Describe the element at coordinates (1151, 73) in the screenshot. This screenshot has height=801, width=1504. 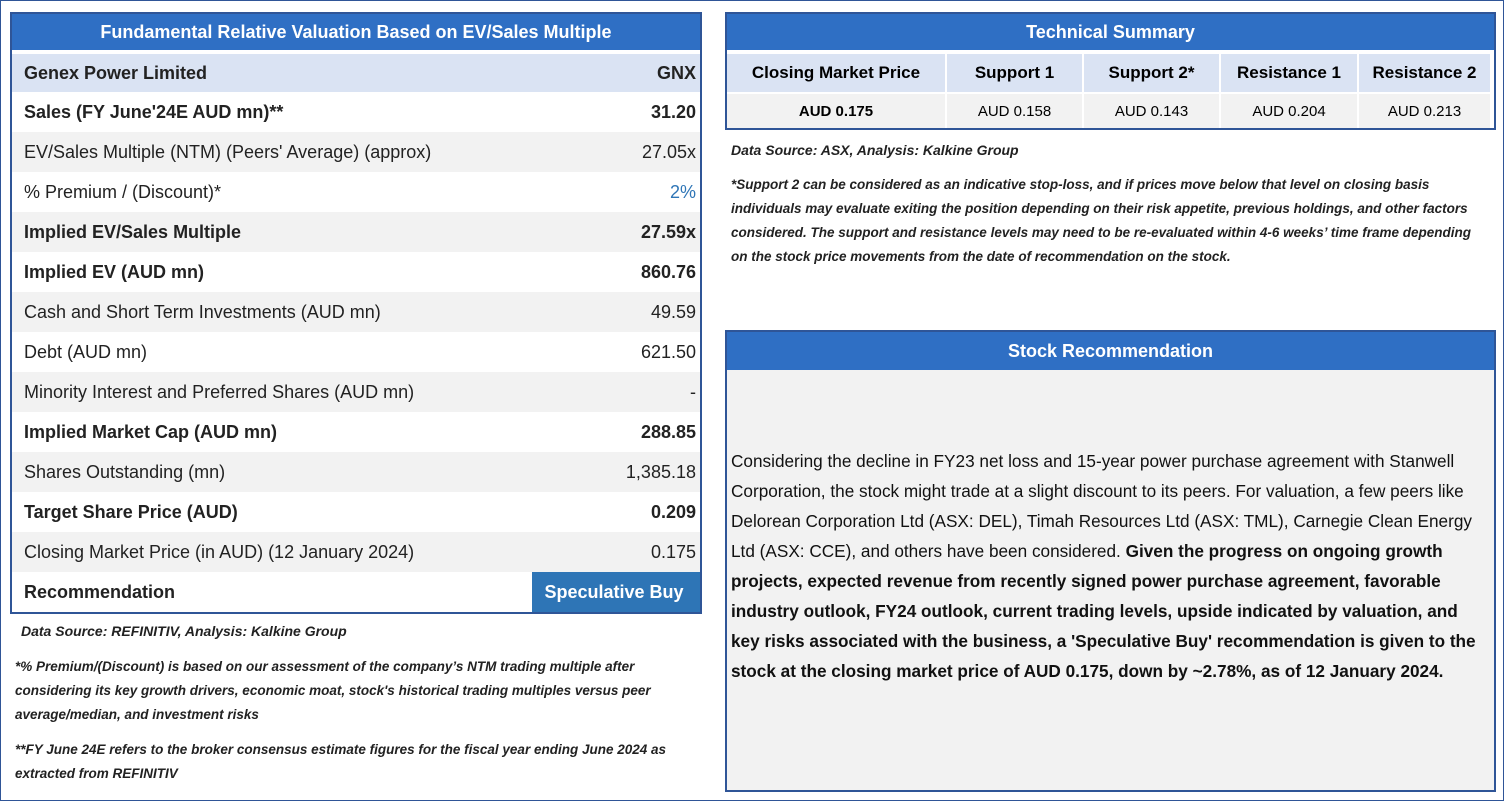
I see `column-header: Support 2*` at that location.